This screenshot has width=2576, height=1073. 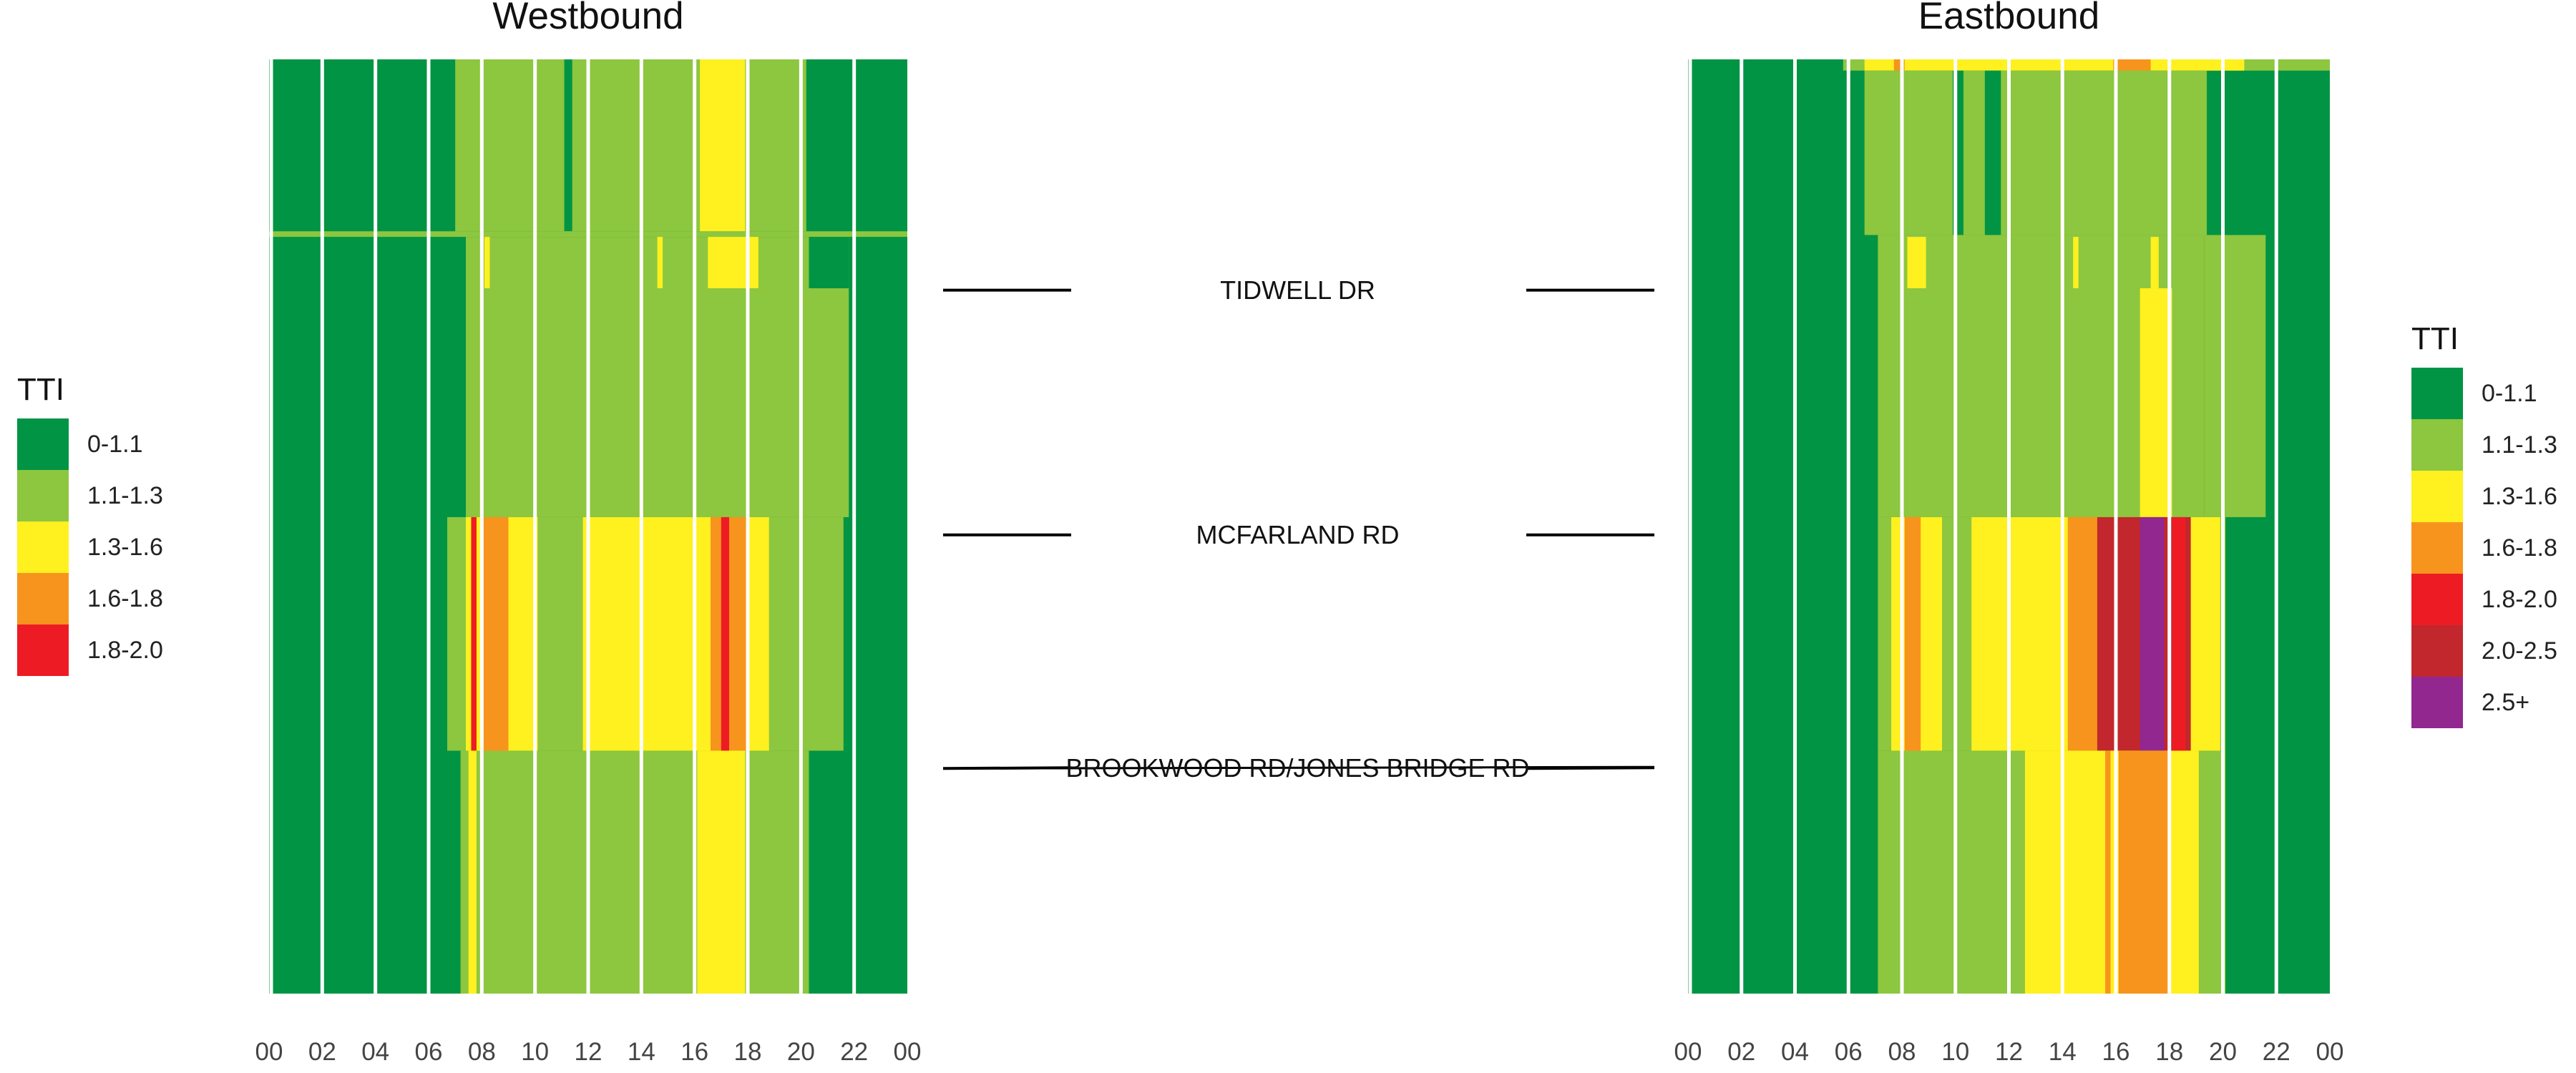 I want to click on road-line-brookwood-through, so click(x=1298, y=767).